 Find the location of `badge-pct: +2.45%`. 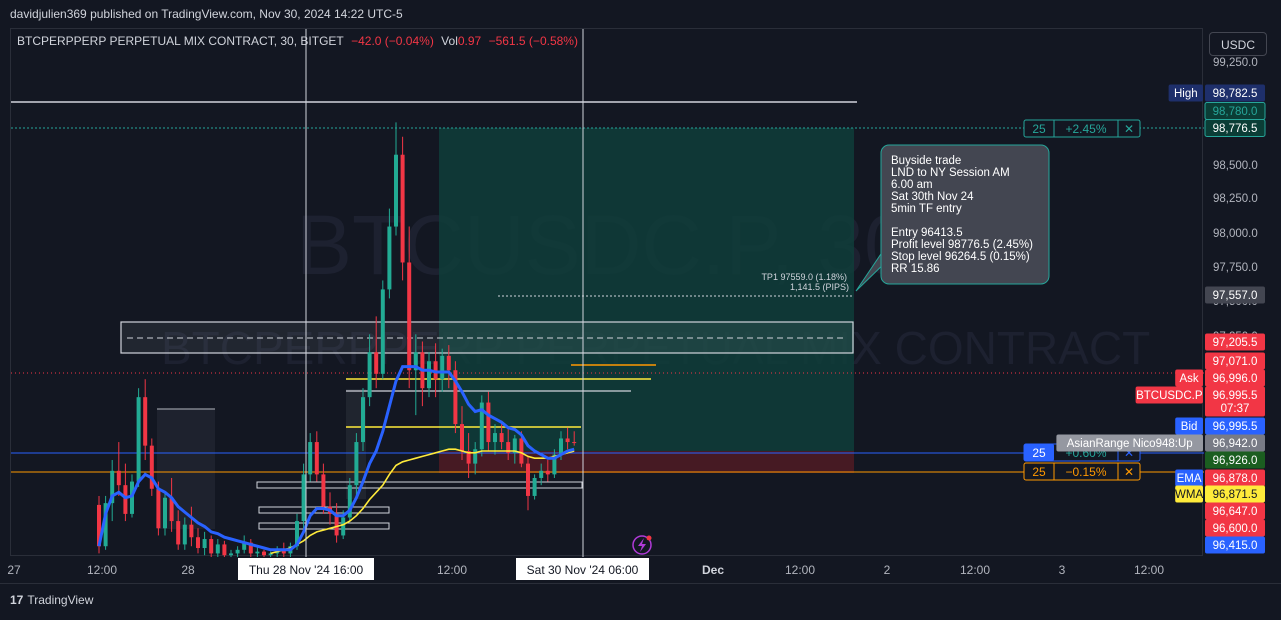

badge-pct: +2.45% is located at coordinates (1085, 129).